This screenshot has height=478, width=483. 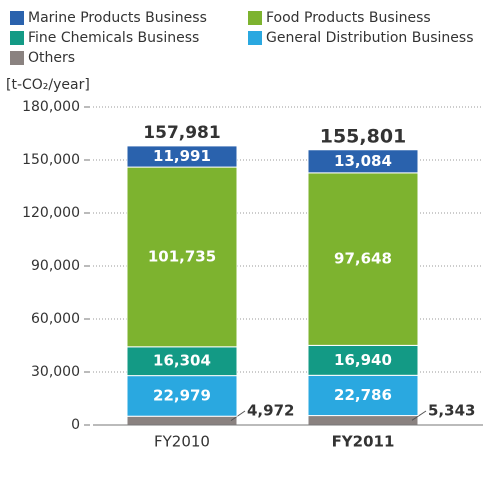 I want to click on value-label: 5,343, so click(x=451, y=411).